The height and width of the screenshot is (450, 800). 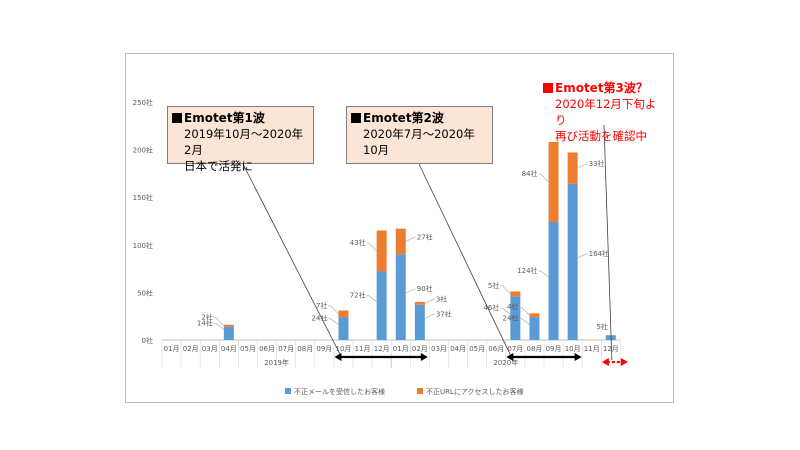 I want to click on callout-wave2-period: 2020年7月～2020年10月, so click(x=419, y=142).